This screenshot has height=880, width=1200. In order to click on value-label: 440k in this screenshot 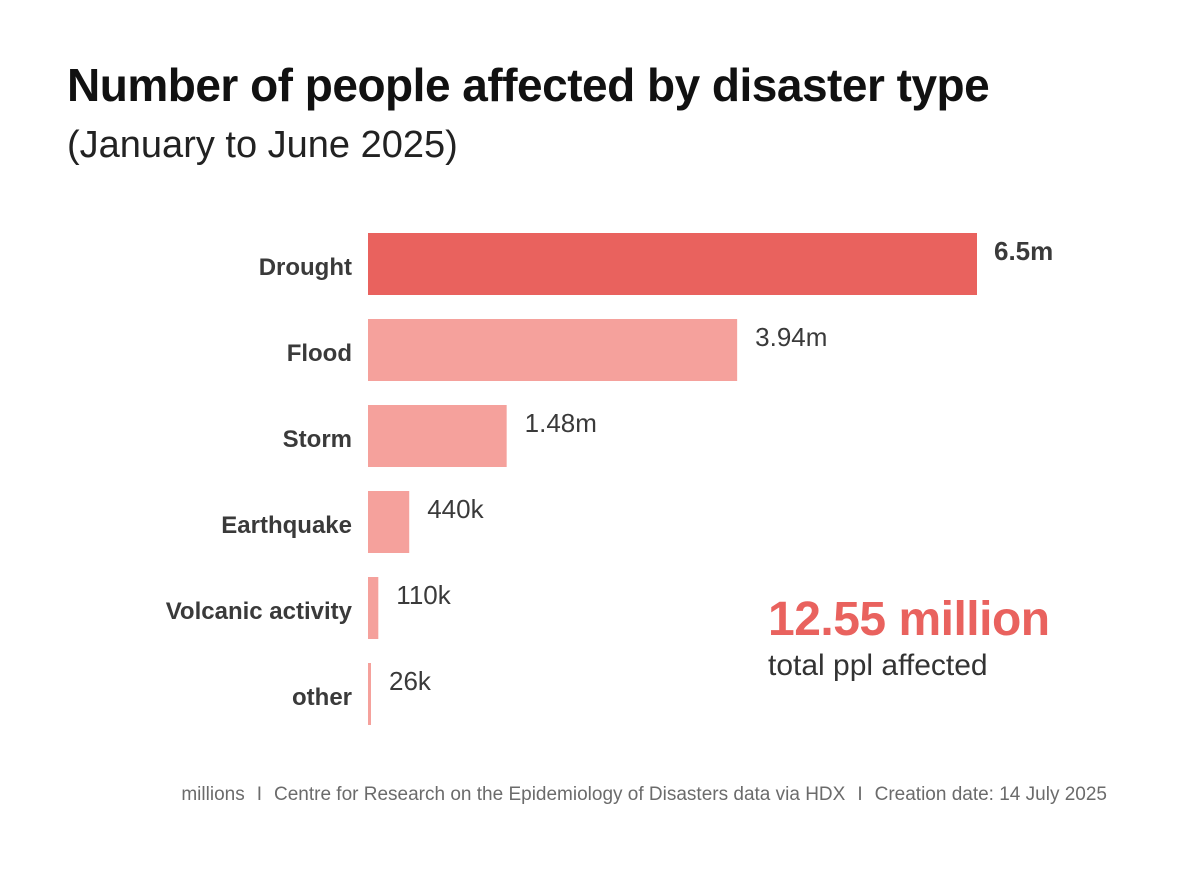, I will do `click(455, 509)`.